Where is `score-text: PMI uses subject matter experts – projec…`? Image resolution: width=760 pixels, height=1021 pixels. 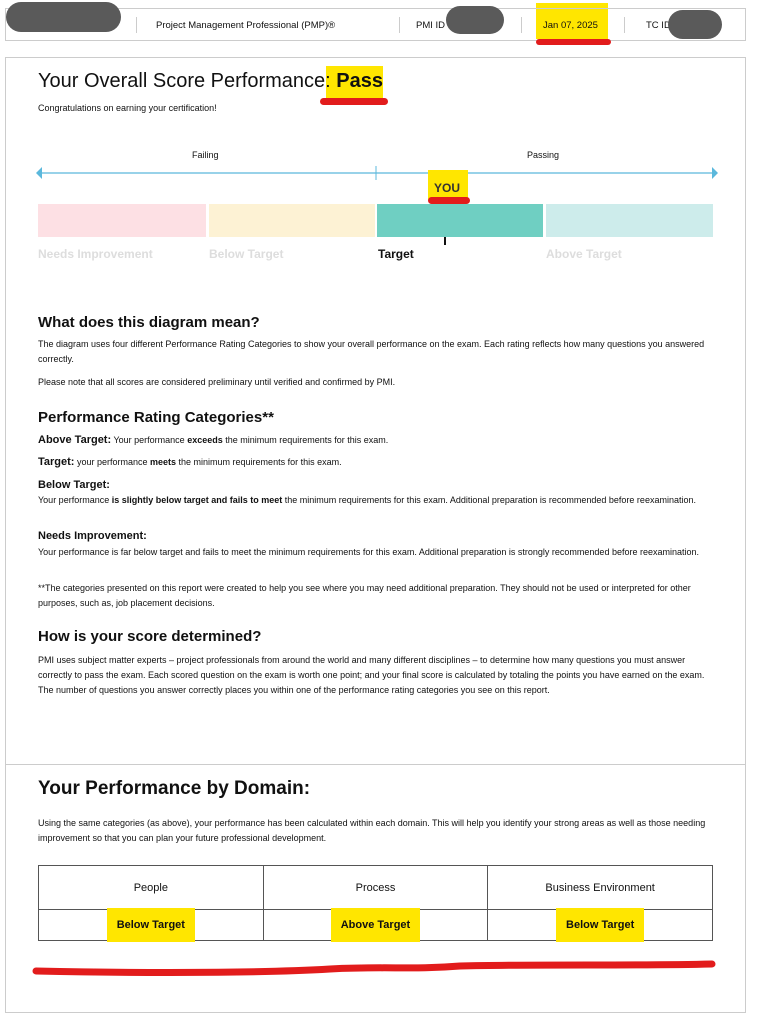
score-text: PMI uses subject matter experts – projec… is located at coordinates (371, 675).